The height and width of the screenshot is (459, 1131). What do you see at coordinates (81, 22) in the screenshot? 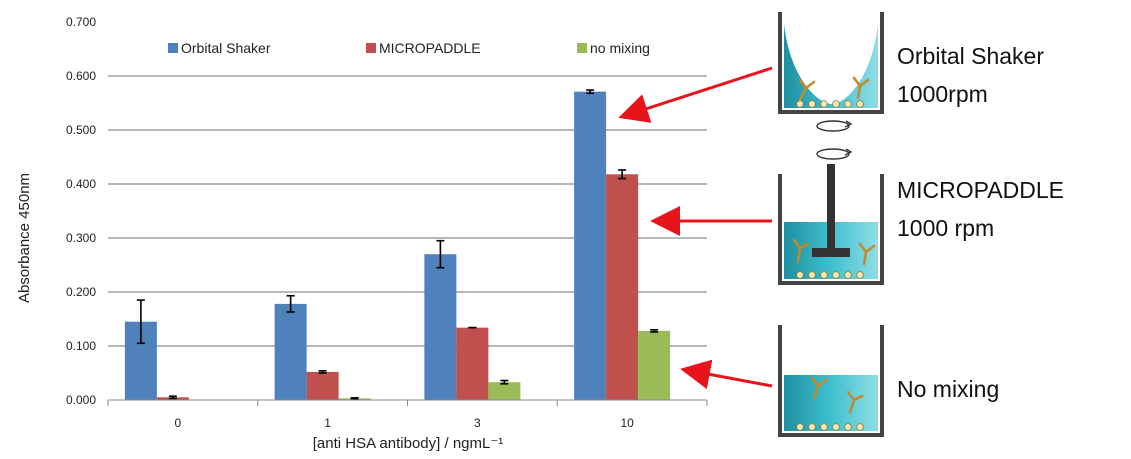
I see `y-tick-label: 0.700` at bounding box center [81, 22].